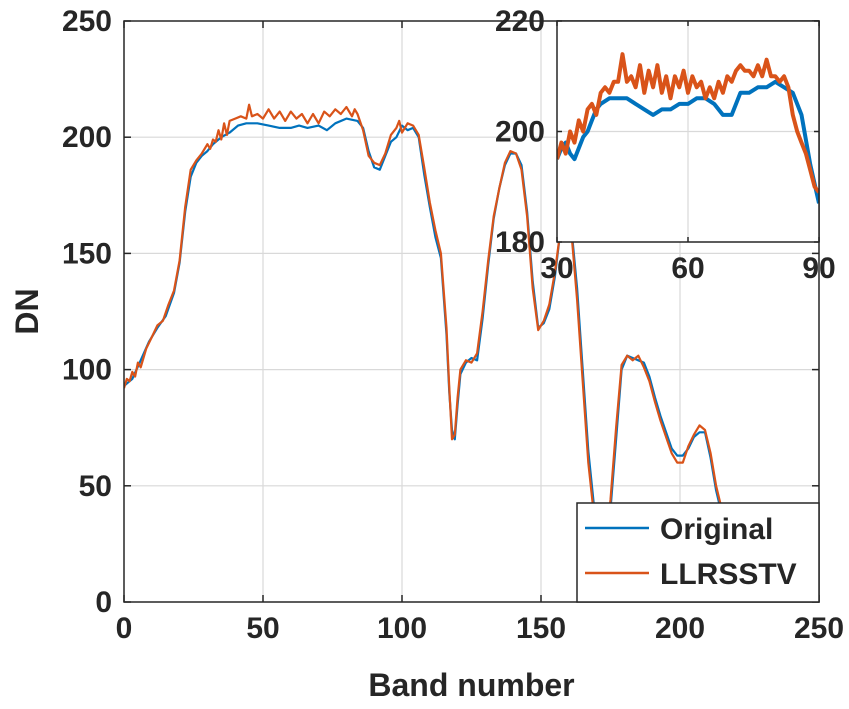 Image resolution: width=849 pixels, height=709 pixels. What do you see at coordinates (728, 574) in the screenshot?
I see `legend-label-llrsstv: LLRSSTV` at bounding box center [728, 574].